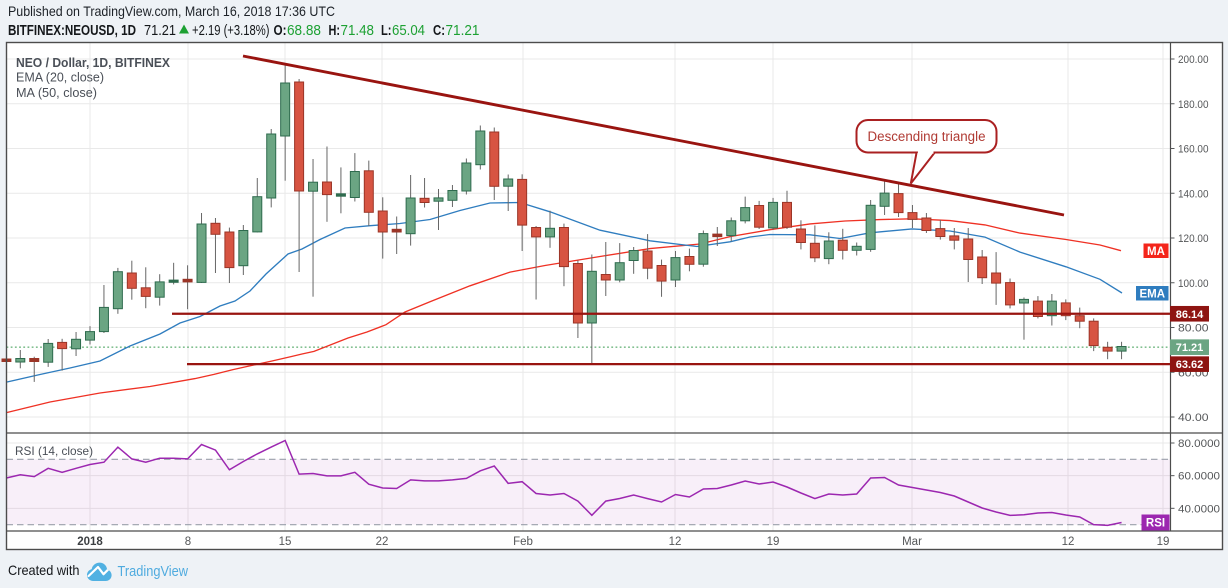  What do you see at coordinates (386, 31) in the screenshot?
I see `svg-text: L:` at bounding box center [386, 31].